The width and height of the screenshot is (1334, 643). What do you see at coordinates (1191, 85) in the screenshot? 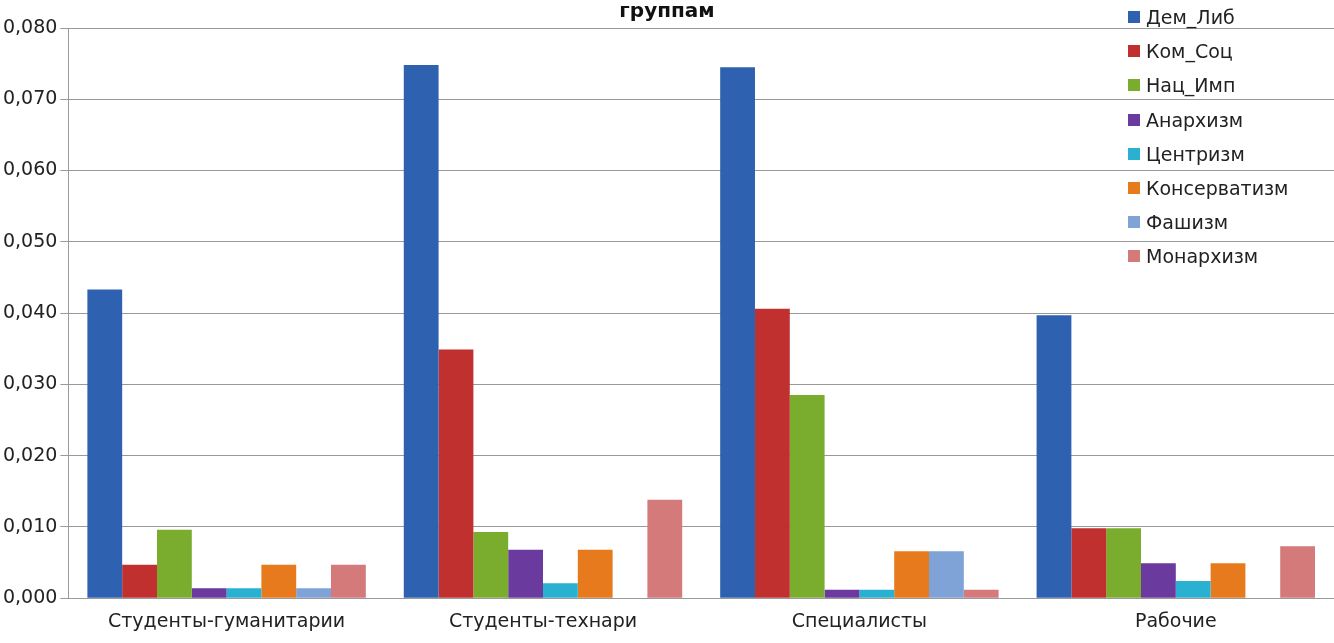
I see `legend-label: Нац_Имп` at bounding box center [1191, 85].